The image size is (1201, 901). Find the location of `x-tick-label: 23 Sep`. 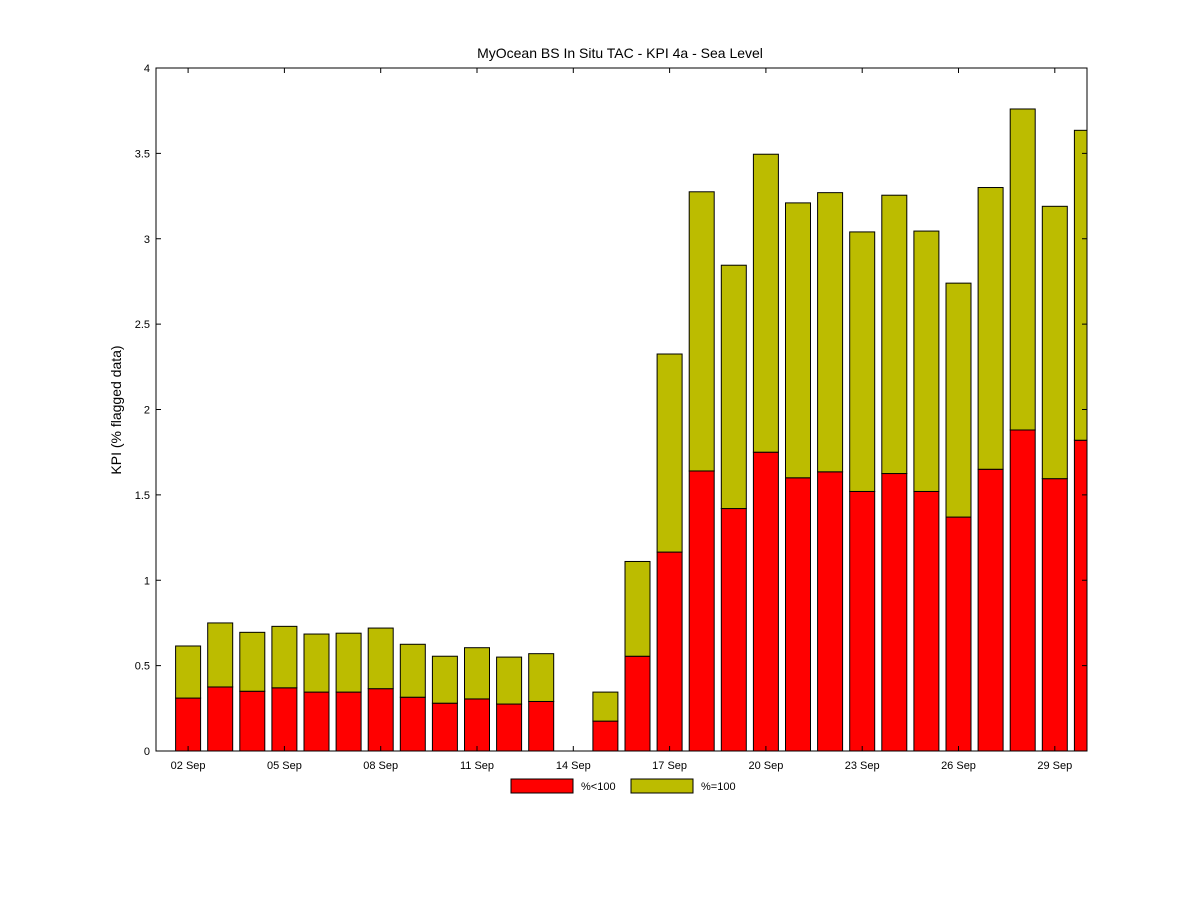

x-tick-label: 23 Sep is located at coordinates (862, 766).